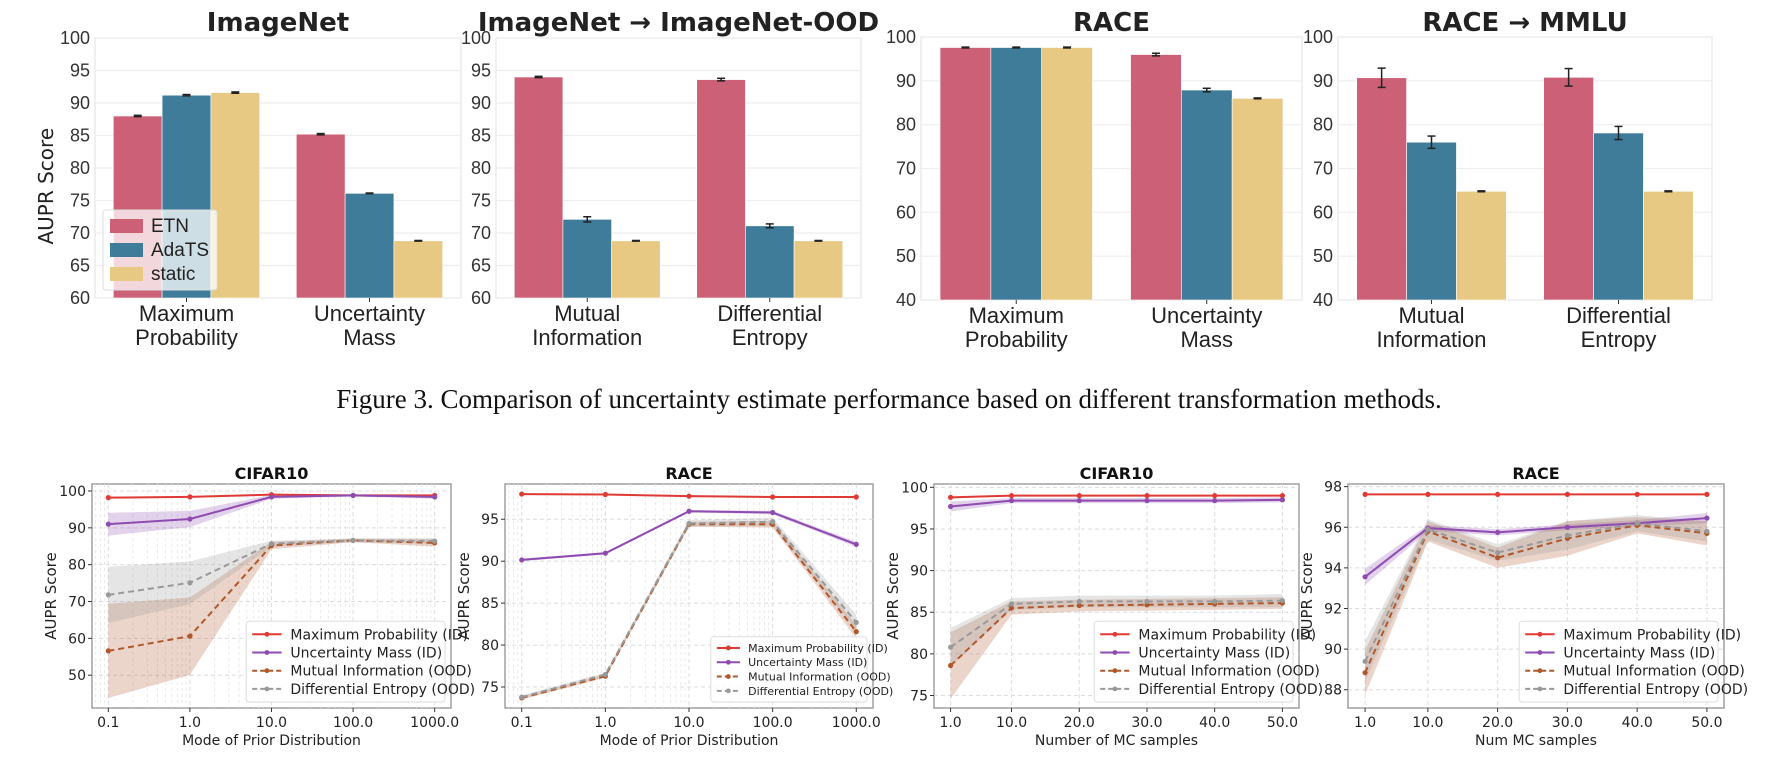 The height and width of the screenshot is (770, 1778). I want to click on y-tick-label: 70, so click(77, 603).